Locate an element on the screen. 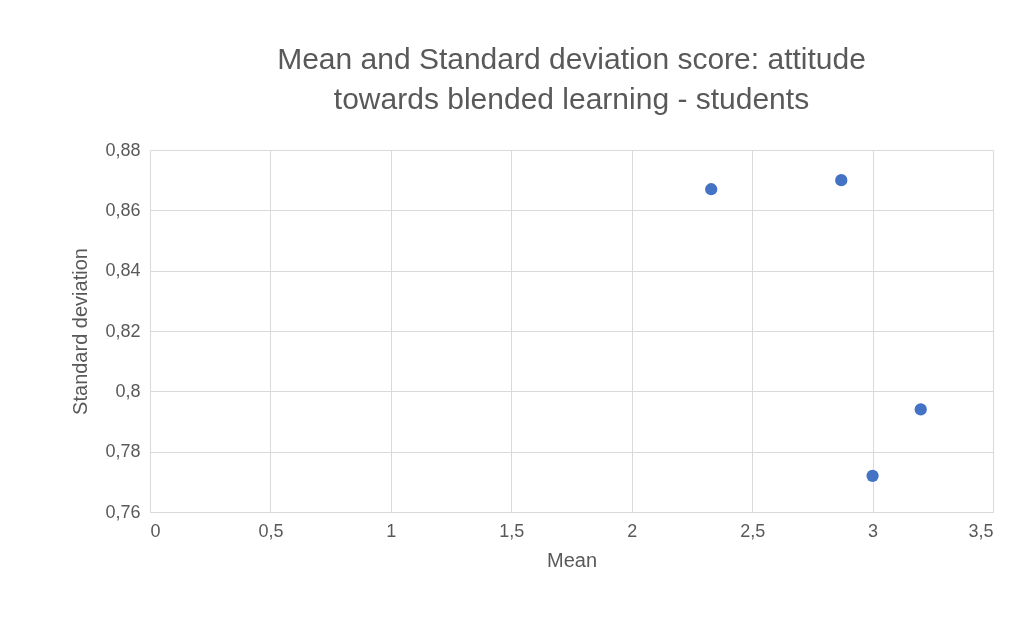 This screenshot has width=1027, height=619. x-axis-title: Mean is located at coordinates (572, 559).